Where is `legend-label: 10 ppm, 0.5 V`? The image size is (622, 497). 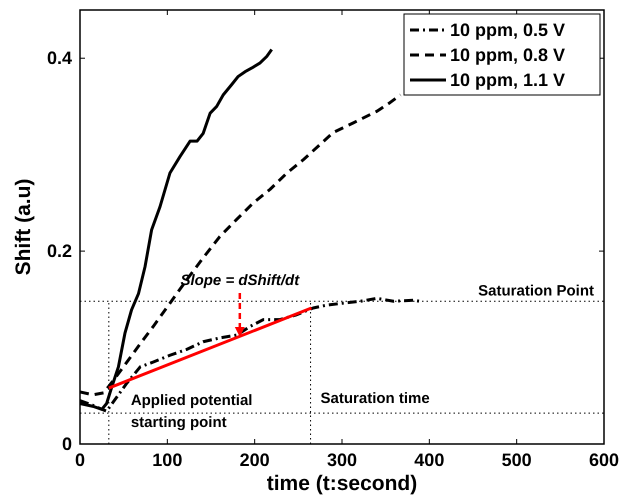
legend-label: 10 ppm, 0.5 V is located at coordinates (508, 30).